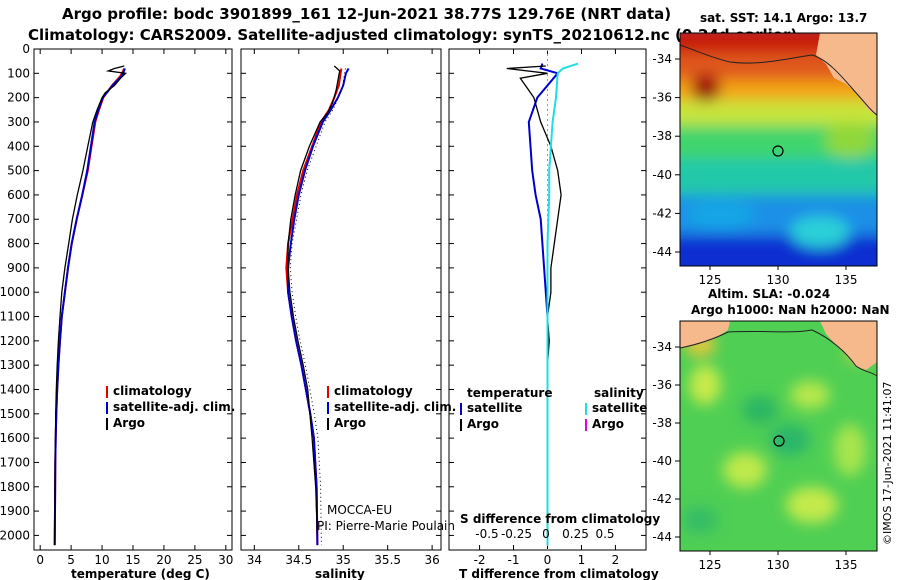 The height and width of the screenshot is (580, 900). I want to click on imos-credit: ©IMOS 17-Jun-2021 11:41:07, so click(887, 463).